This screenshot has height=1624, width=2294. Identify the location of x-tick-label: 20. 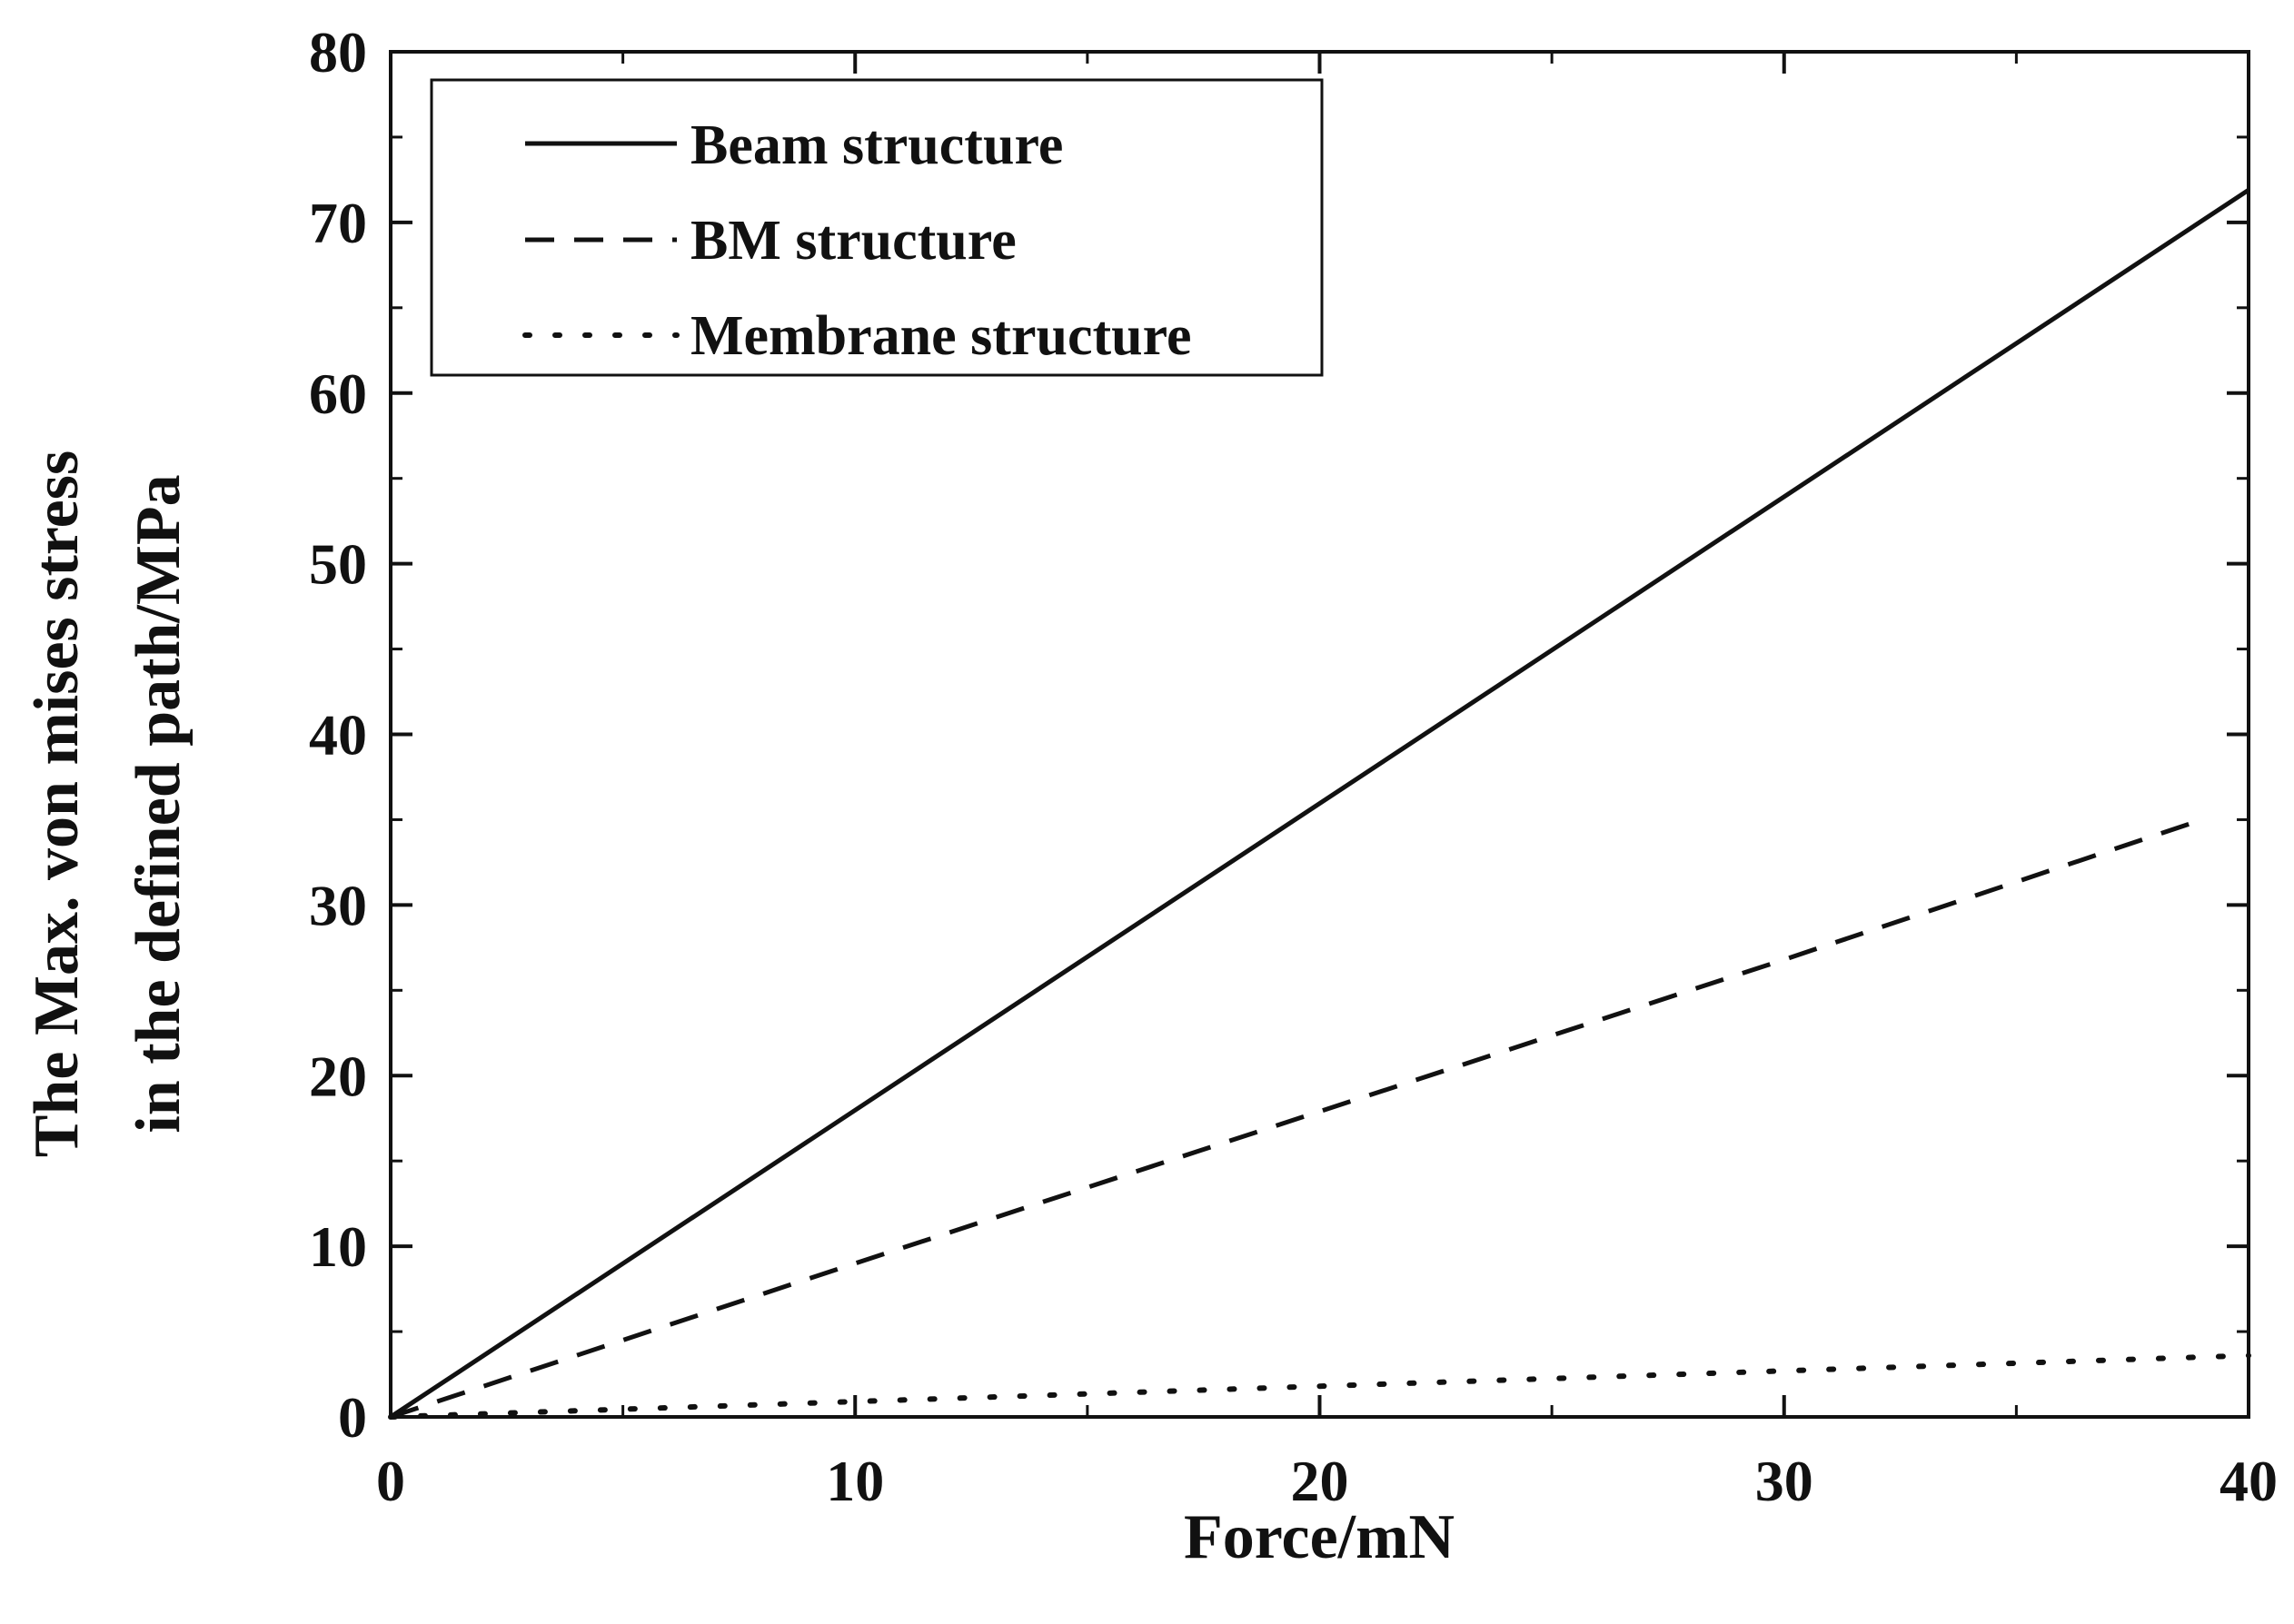
(1320, 1481).